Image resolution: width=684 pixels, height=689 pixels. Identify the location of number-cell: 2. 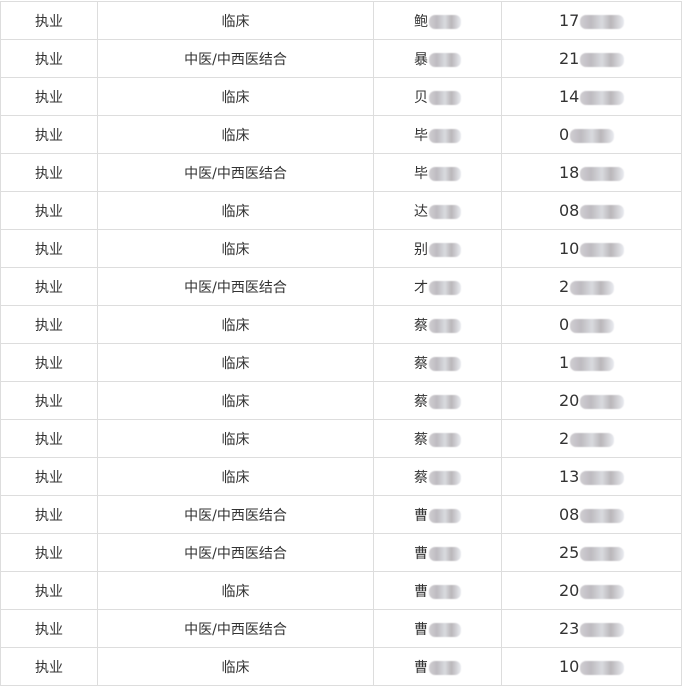
(591, 286).